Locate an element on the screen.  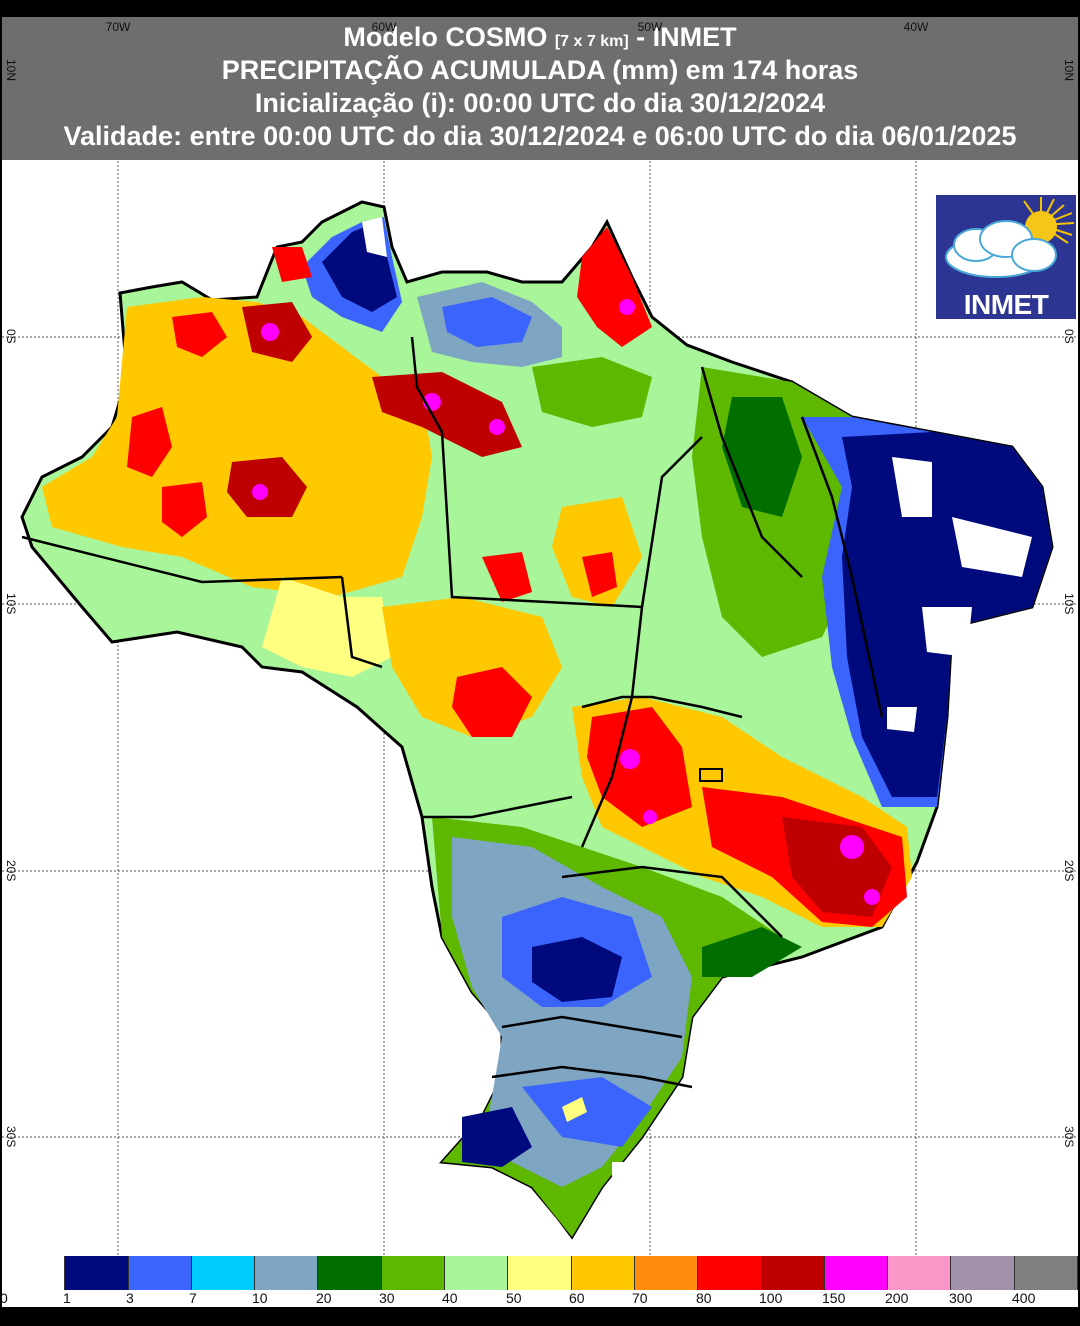
colorbar-tick: 400 is located at coordinates (1024, 1298).